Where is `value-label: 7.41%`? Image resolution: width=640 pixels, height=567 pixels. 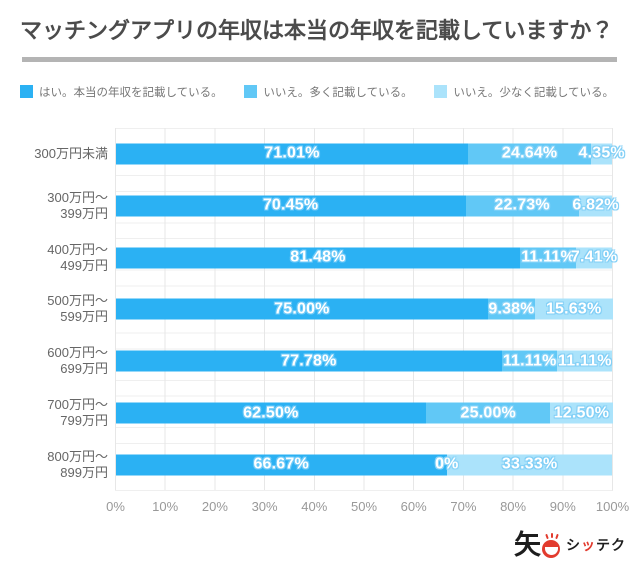 value-label: 7.41% is located at coordinates (594, 257).